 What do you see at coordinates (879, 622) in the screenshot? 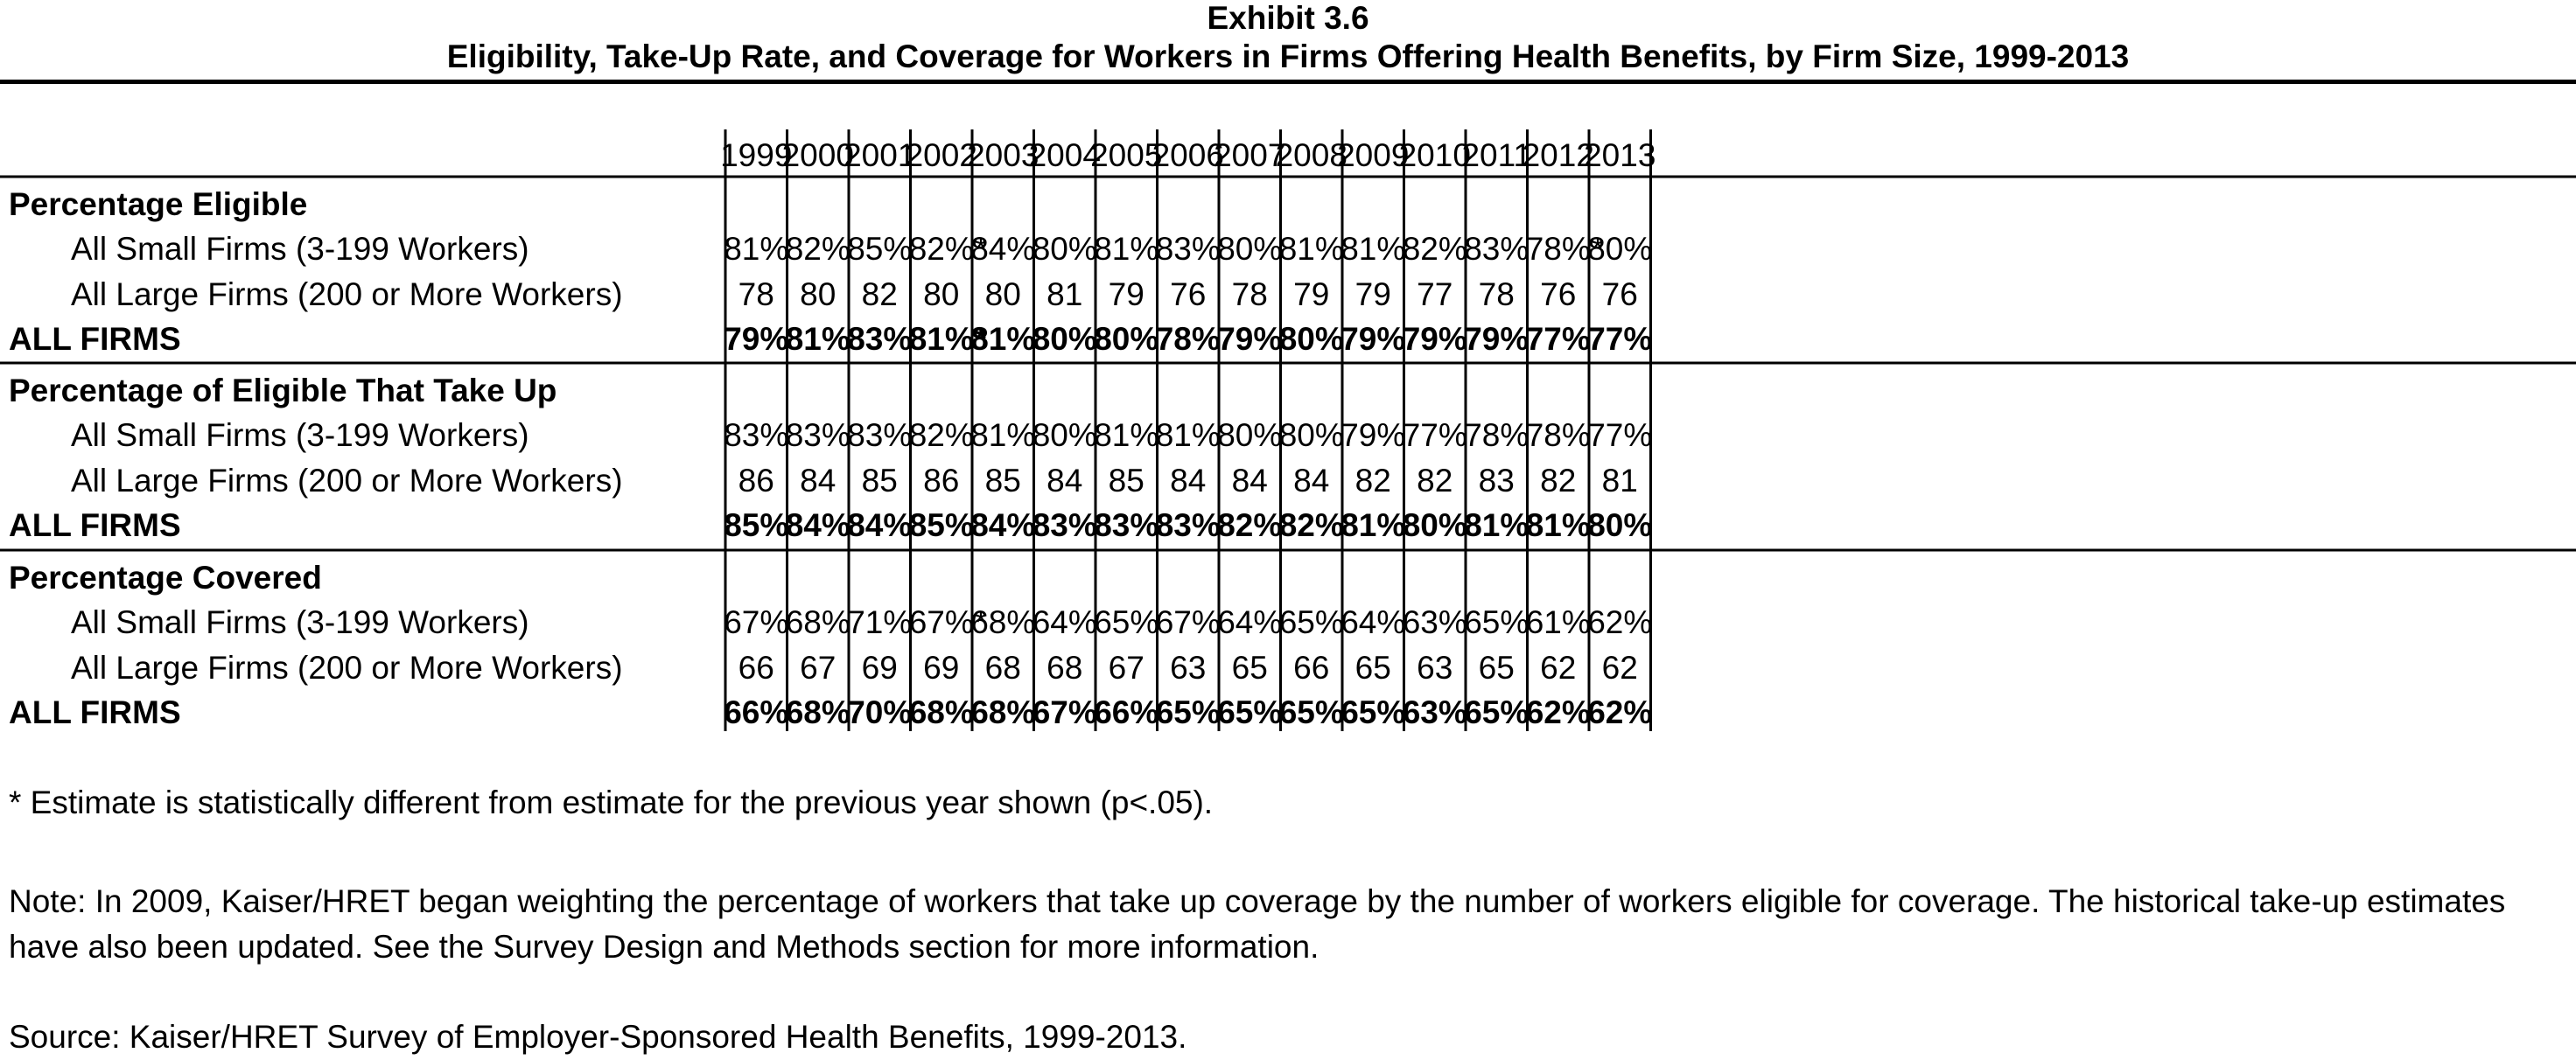
I see `table-cell: 71%` at bounding box center [879, 622].